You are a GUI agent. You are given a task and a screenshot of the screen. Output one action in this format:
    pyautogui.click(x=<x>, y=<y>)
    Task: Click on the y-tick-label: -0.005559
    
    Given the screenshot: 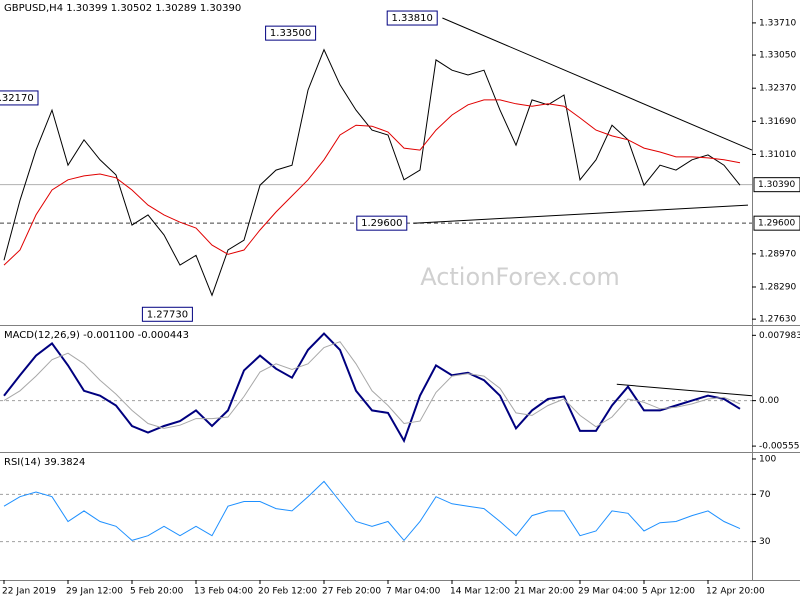 What is the action you would take?
    pyautogui.click(x=779, y=447)
    